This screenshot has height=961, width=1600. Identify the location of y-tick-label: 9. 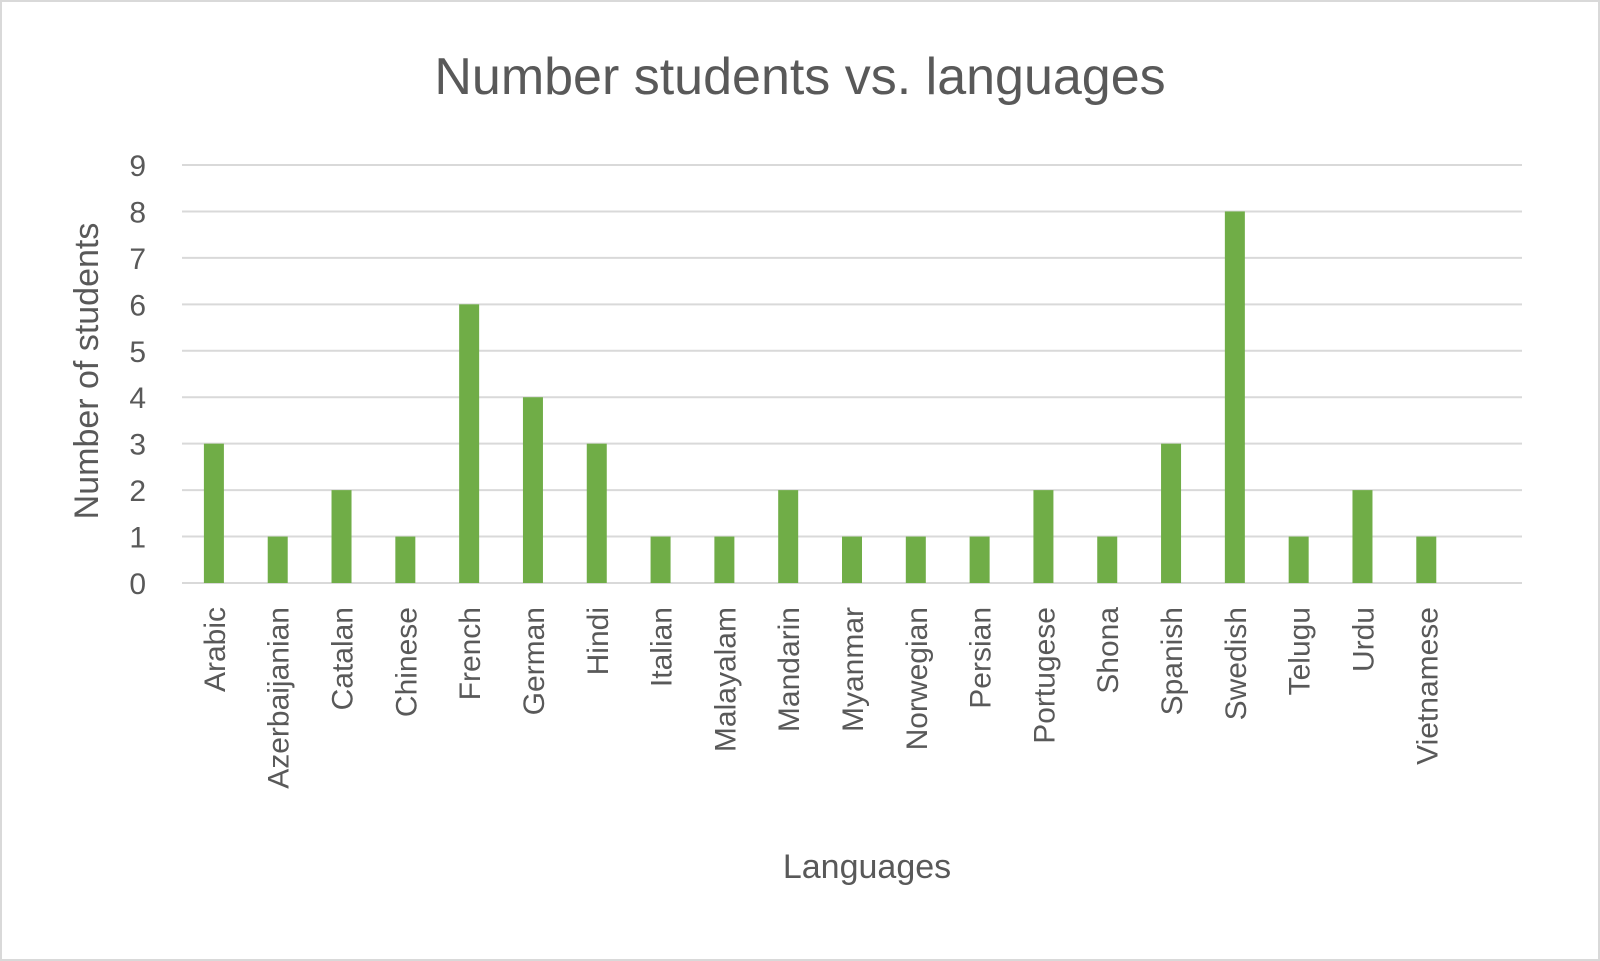
(137, 166).